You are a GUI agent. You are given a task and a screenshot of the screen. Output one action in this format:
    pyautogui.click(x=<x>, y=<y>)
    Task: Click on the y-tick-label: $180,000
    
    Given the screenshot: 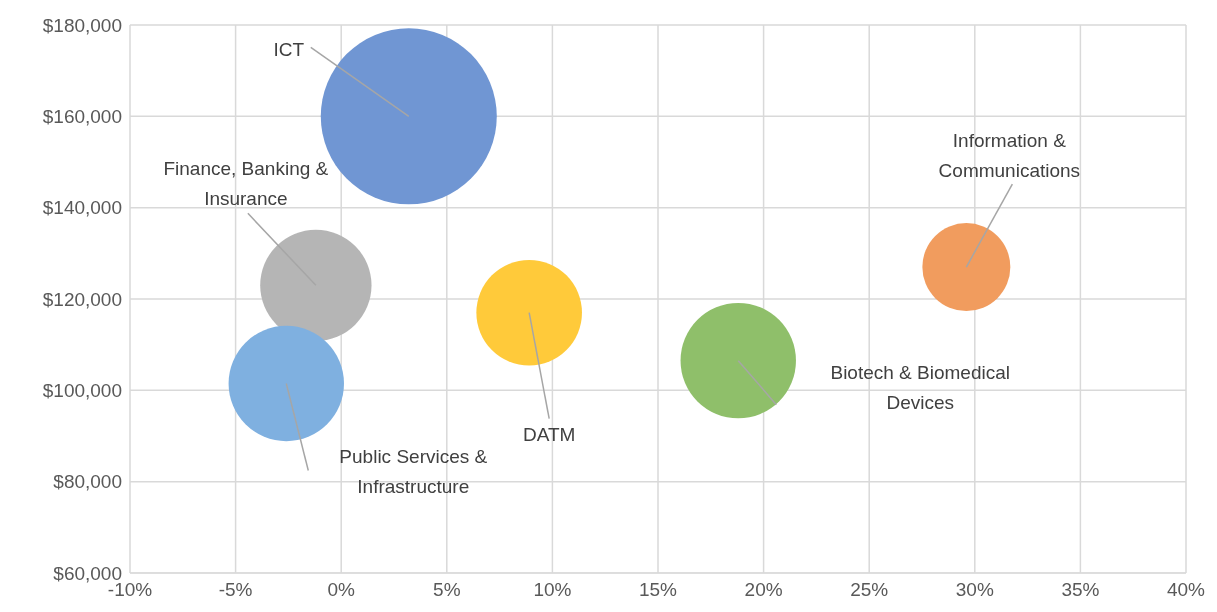 What is the action you would take?
    pyautogui.click(x=82, y=25)
    